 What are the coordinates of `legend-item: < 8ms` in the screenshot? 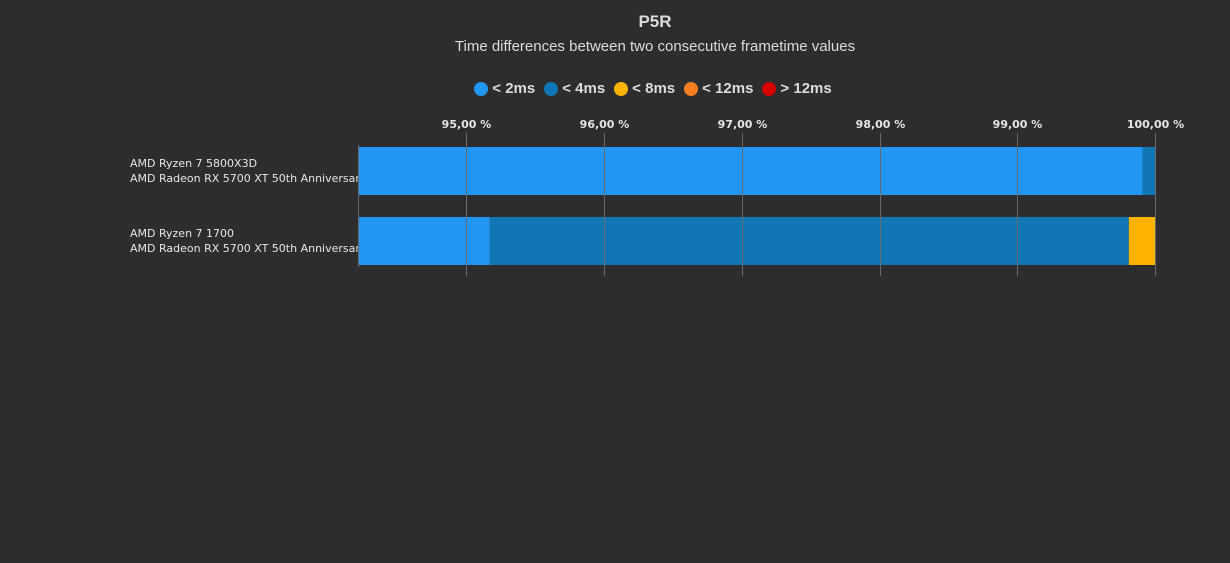 It's located at (644, 88).